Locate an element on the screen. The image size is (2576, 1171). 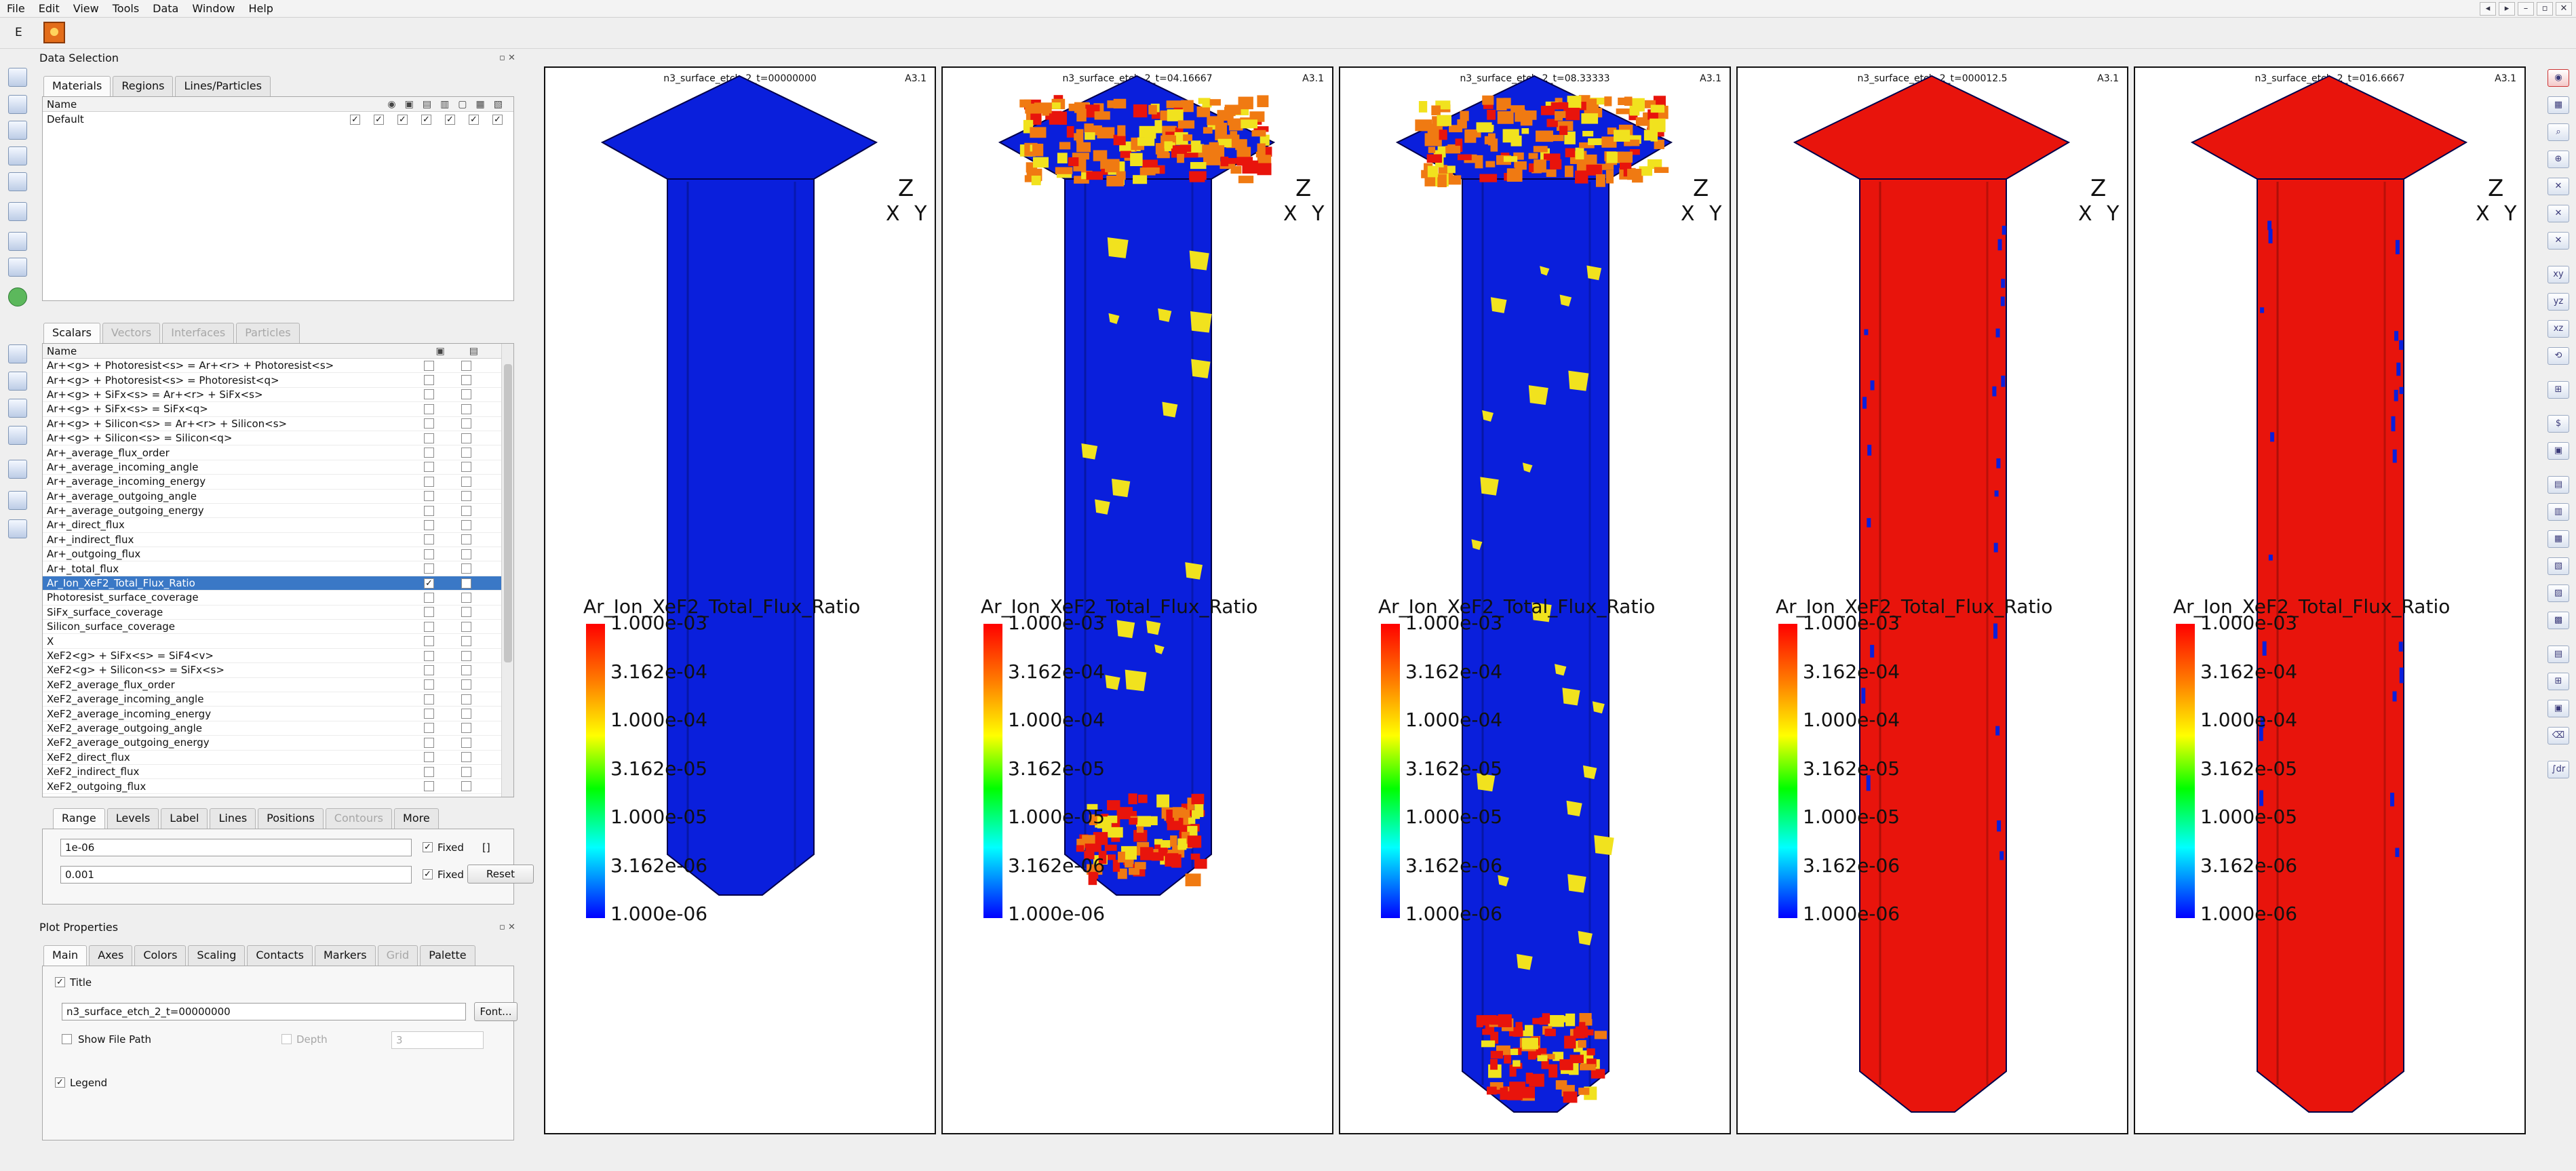
view-tool-icon: ◉ is located at coordinates (2558, 78).